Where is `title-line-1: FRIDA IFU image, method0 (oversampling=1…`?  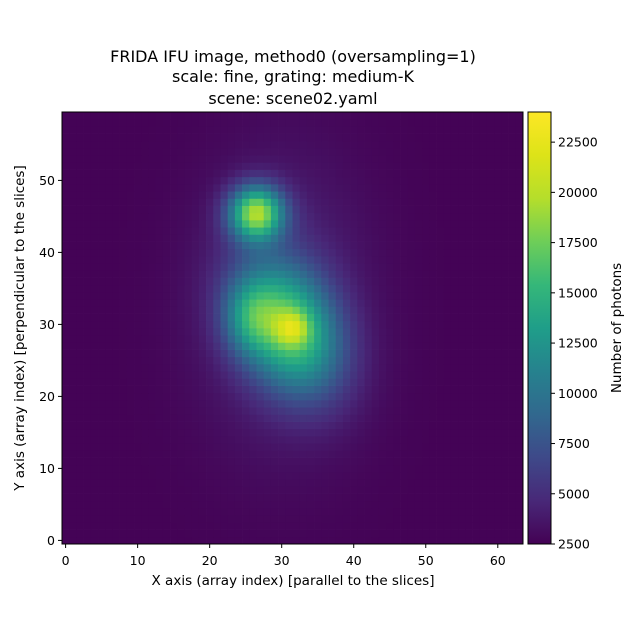
title-line-1: FRIDA IFU image, method0 (oversampling=1… is located at coordinates (293, 56).